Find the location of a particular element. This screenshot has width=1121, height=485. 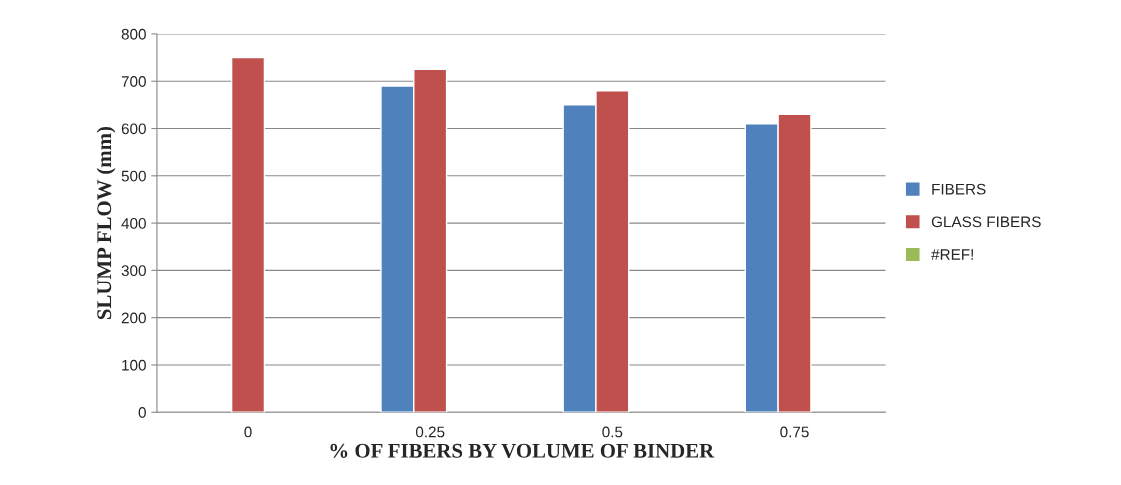

x-tick-label: 0.5 is located at coordinates (612, 432).